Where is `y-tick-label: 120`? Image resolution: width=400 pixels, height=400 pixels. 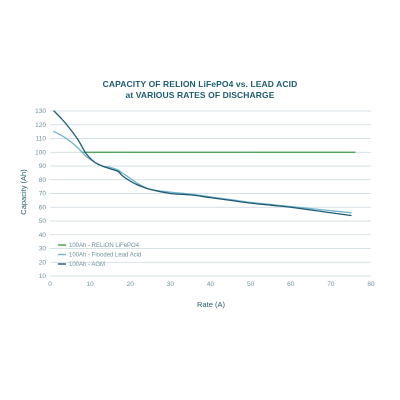
y-tick-label: 120 is located at coordinates (40, 125).